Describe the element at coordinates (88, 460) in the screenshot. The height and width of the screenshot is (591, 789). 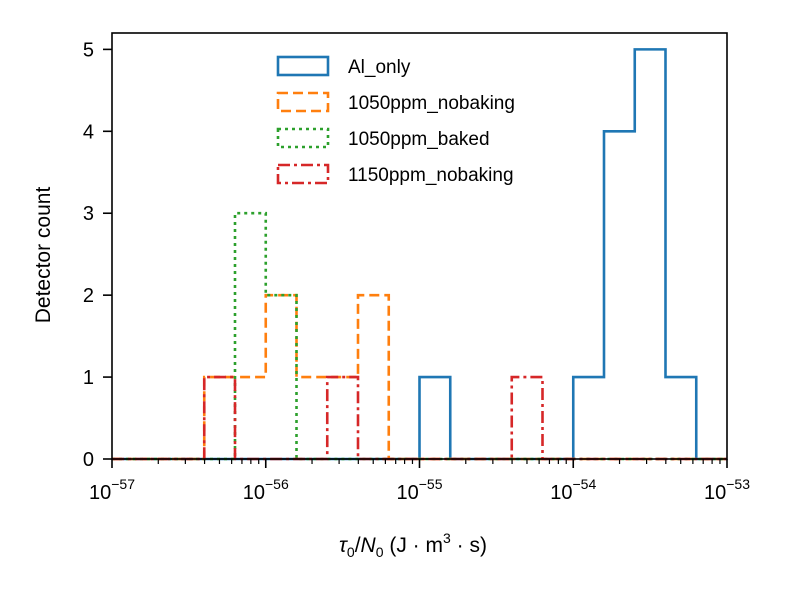
I see `y-tick-label: 0` at that location.